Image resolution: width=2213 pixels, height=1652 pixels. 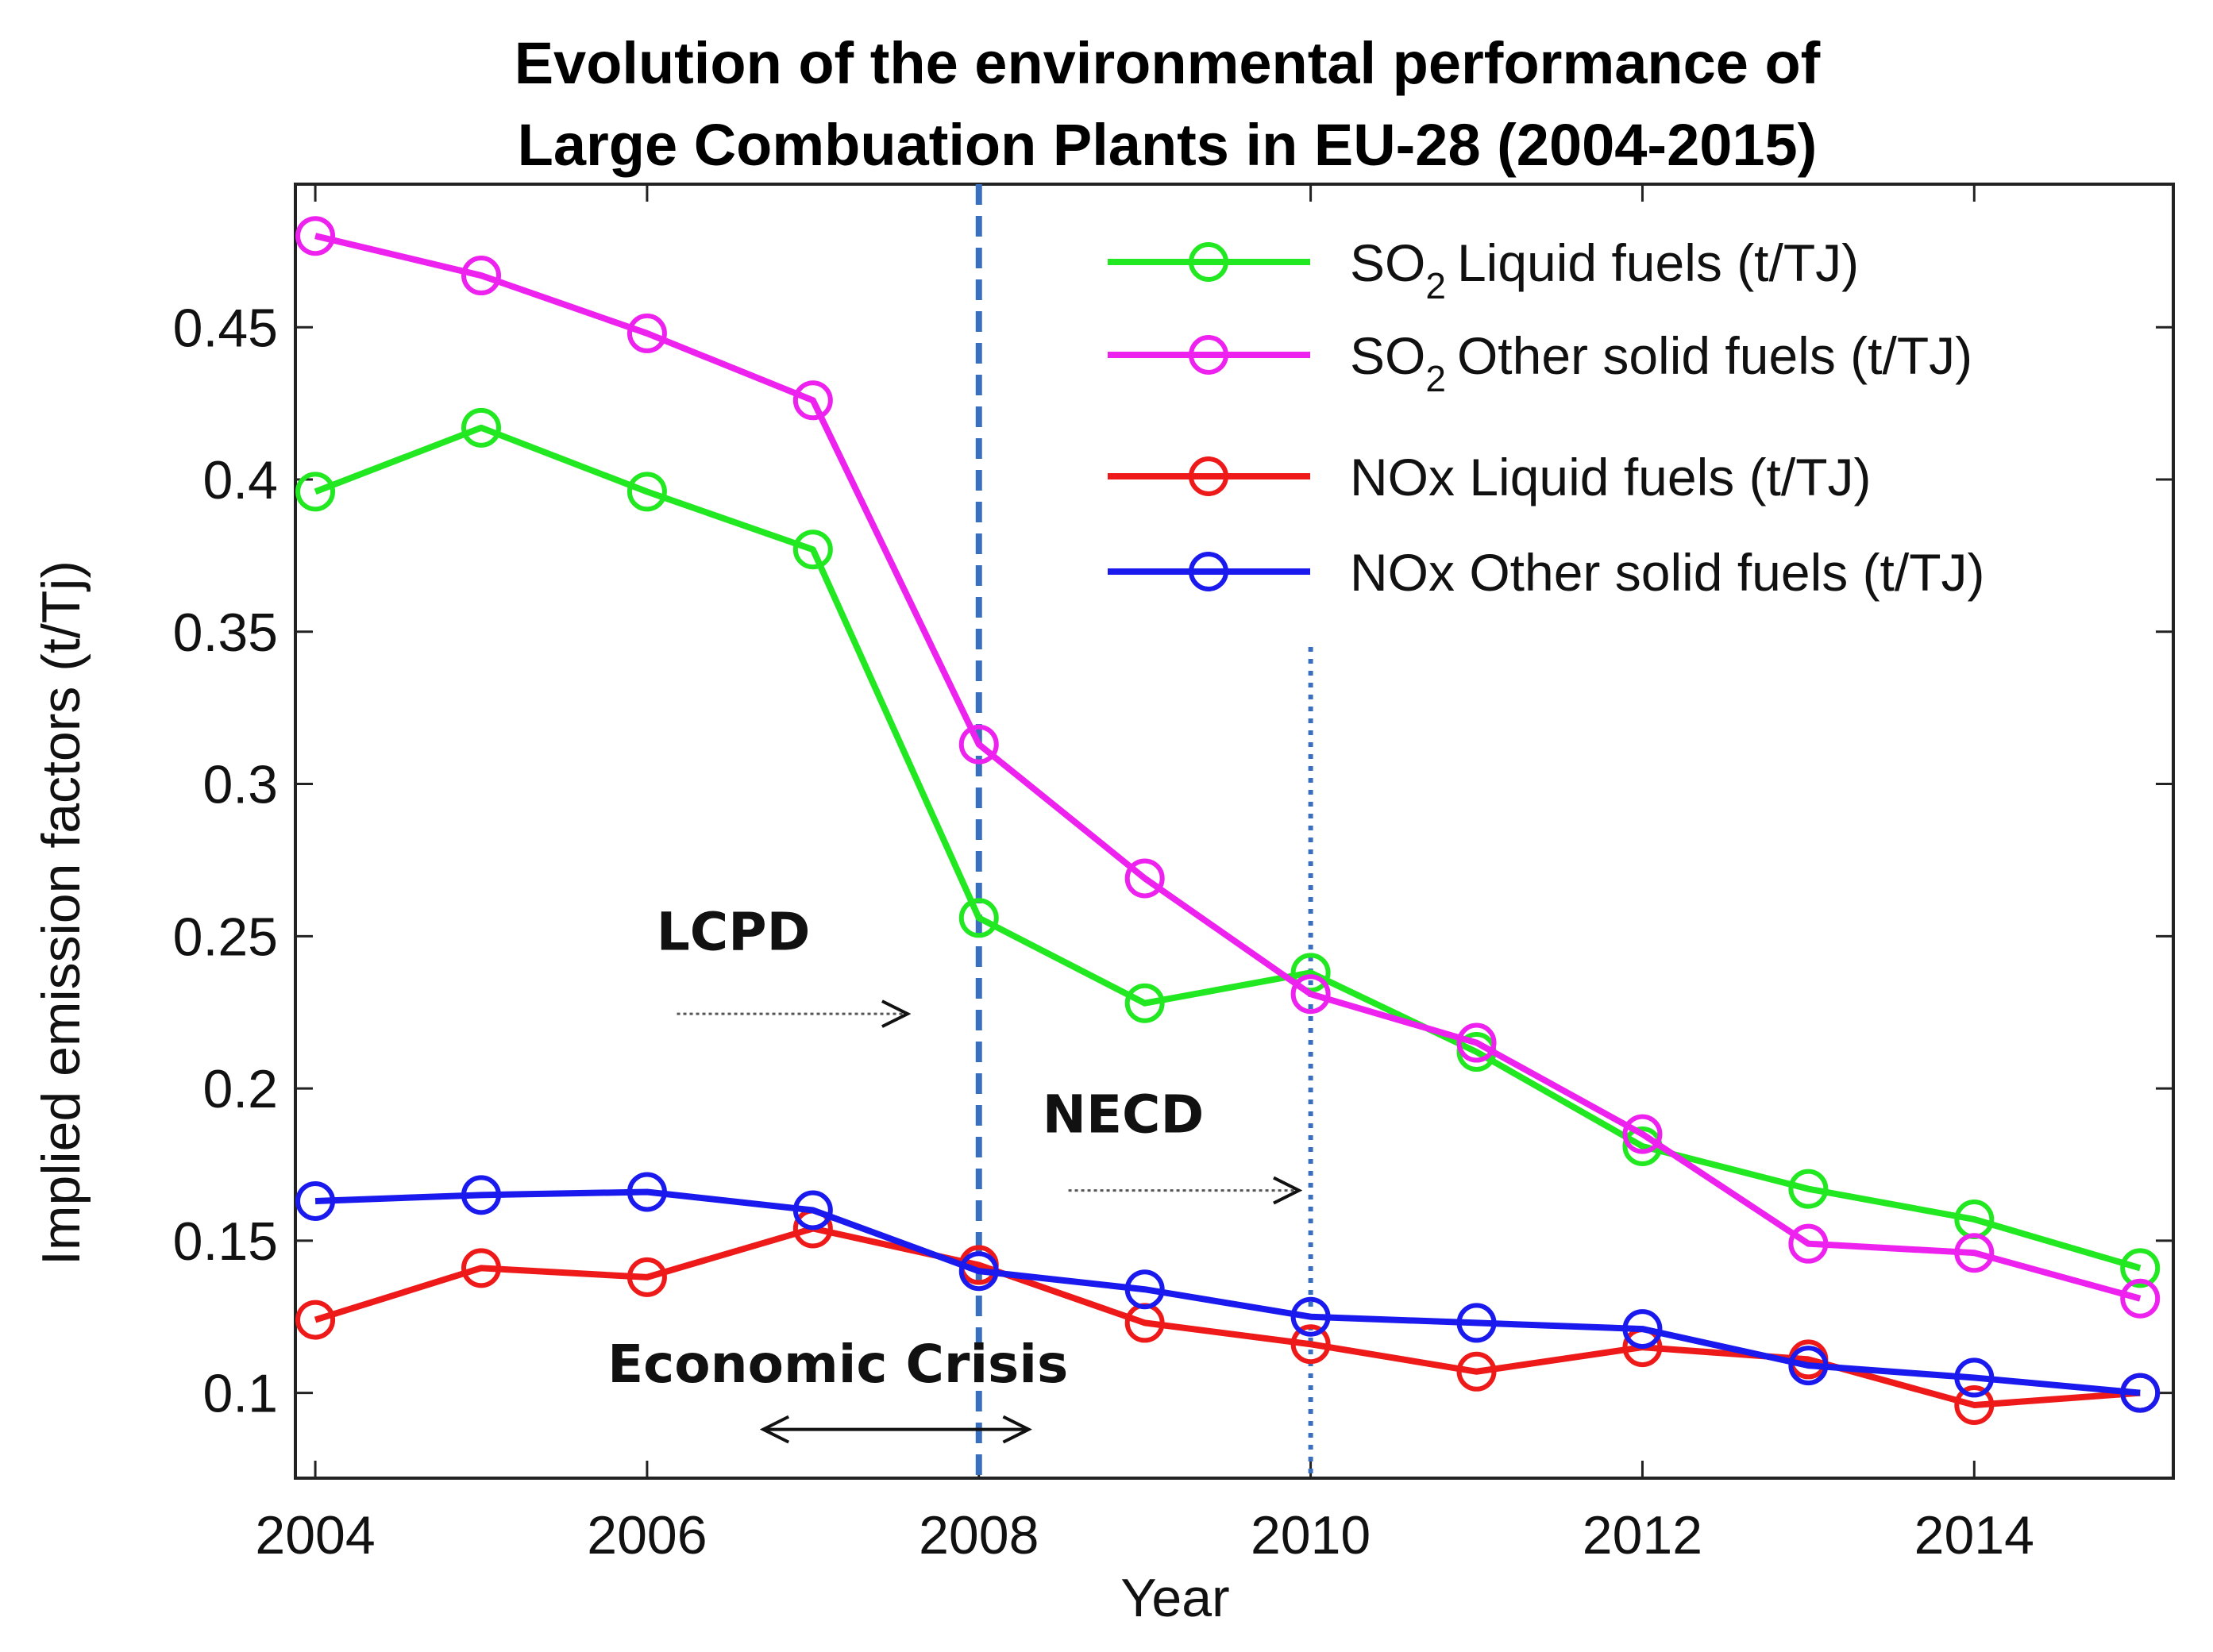 What do you see at coordinates (315, 1535) in the screenshot?
I see `x-tick-label: 2004` at bounding box center [315, 1535].